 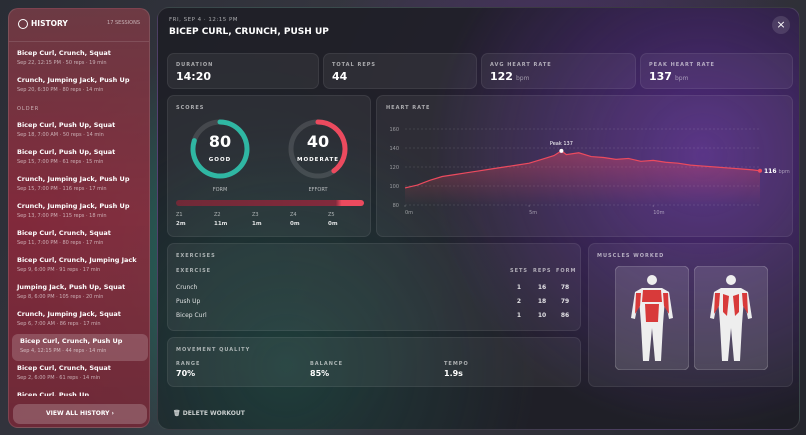 What do you see at coordinates (62, 63) in the screenshot?
I see `item-meta: Sep 22, 12:15 PM · 50 reps · 19 min` at bounding box center [62, 63].